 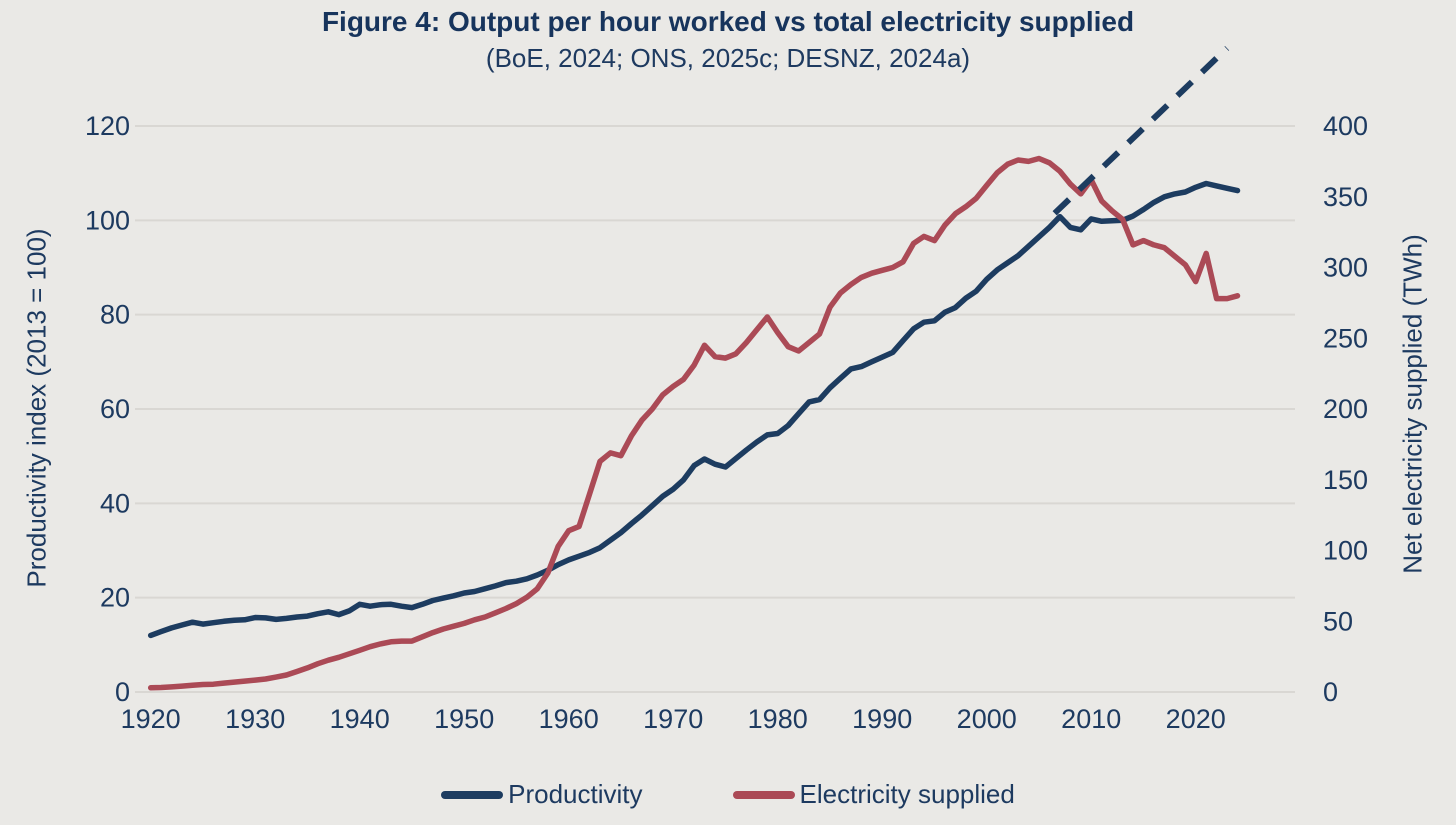 What do you see at coordinates (778, 719) in the screenshot?
I see `x-axis-tick-label: 1980` at bounding box center [778, 719].